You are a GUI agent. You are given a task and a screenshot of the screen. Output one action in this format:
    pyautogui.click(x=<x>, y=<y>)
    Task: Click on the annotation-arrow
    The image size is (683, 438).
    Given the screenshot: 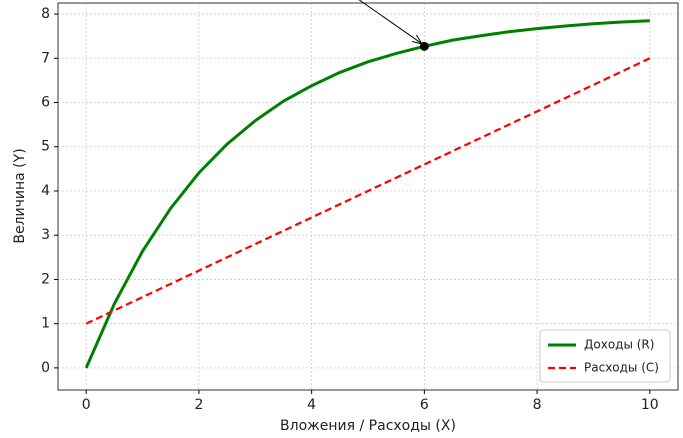 What is the action you would take?
    pyautogui.click(x=389, y=21)
    